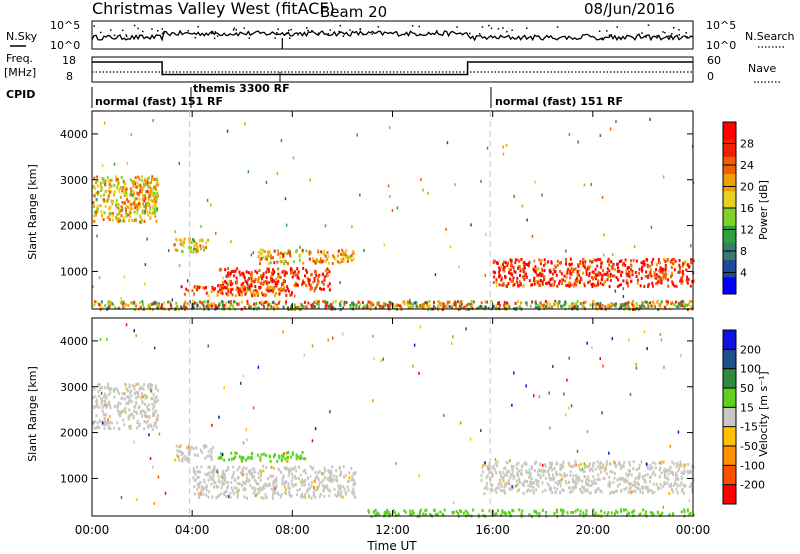 Image resolution: width=800 pixels, height=554 pixels. What do you see at coordinates (749, 427) in the screenshot?
I see `colorbar-tick-label: -15` at bounding box center [749, 427].